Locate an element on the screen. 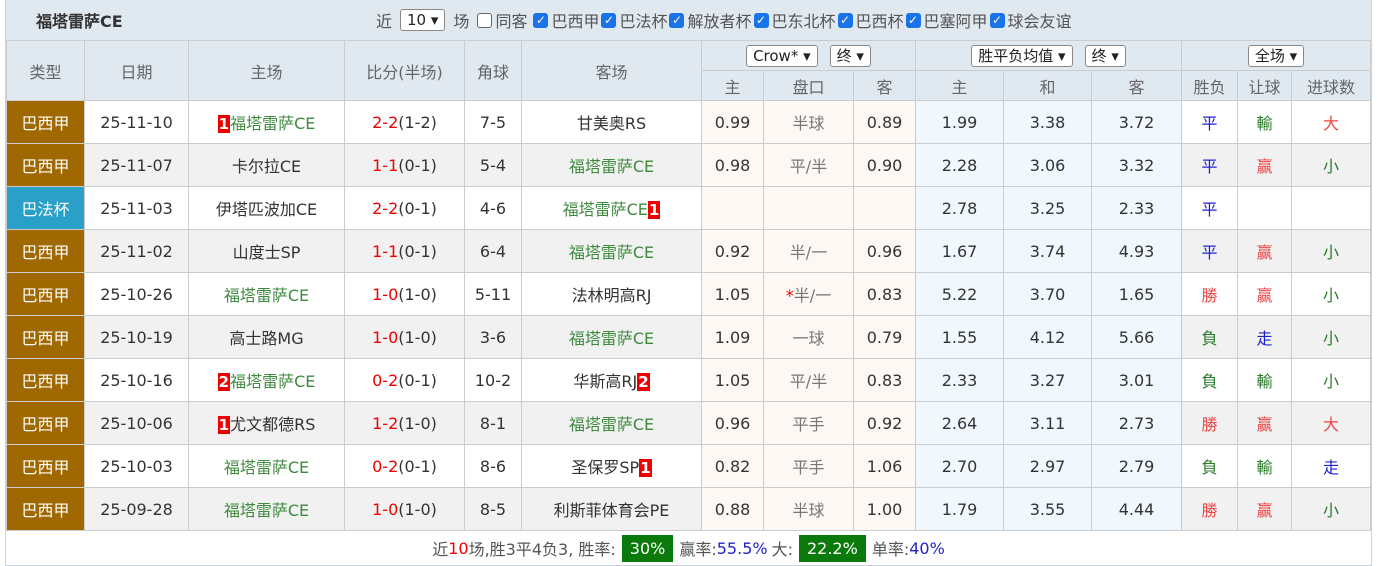 Image resolution: width=1377 pixels, height=566 pixels. eu-draw-odds: 2.97 is located at coordinates (1048, 466).